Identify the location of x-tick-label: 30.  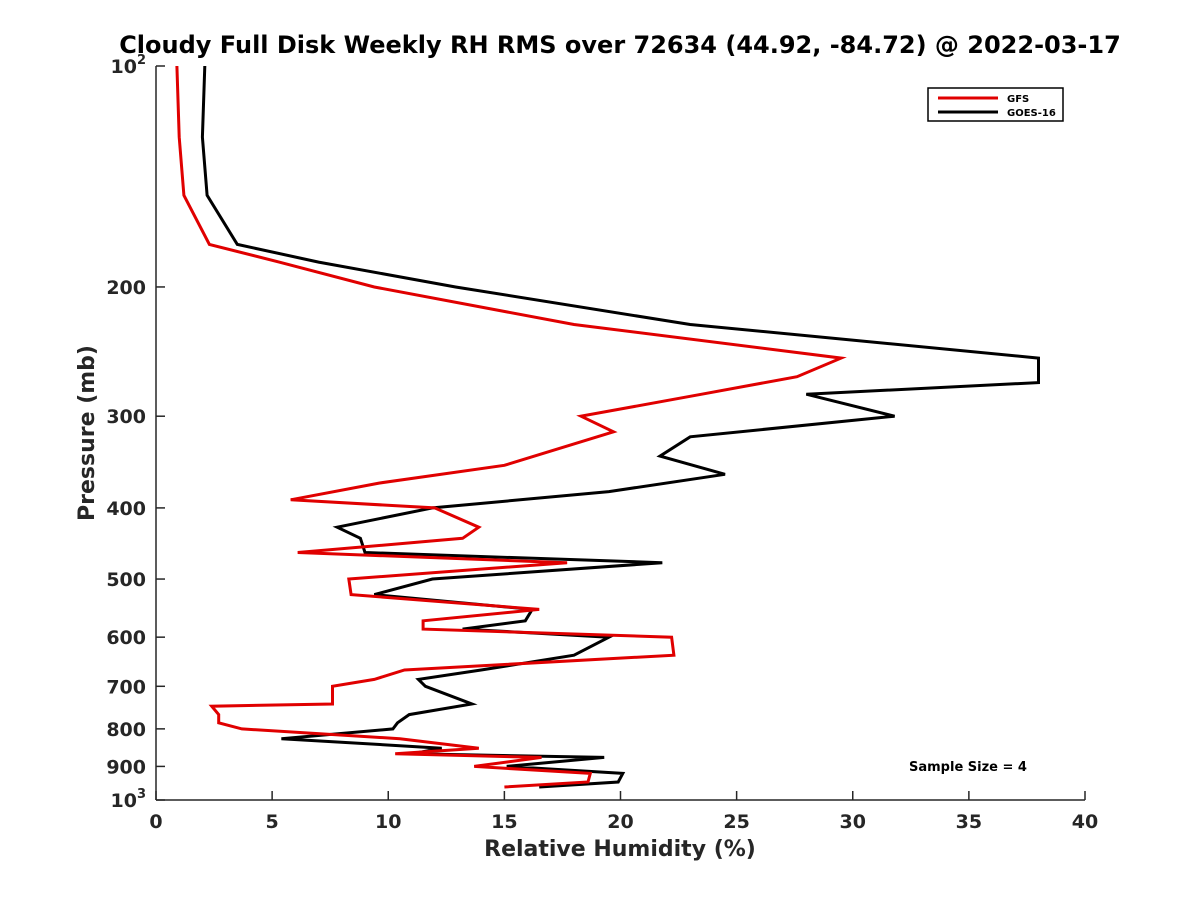
(853, 822).